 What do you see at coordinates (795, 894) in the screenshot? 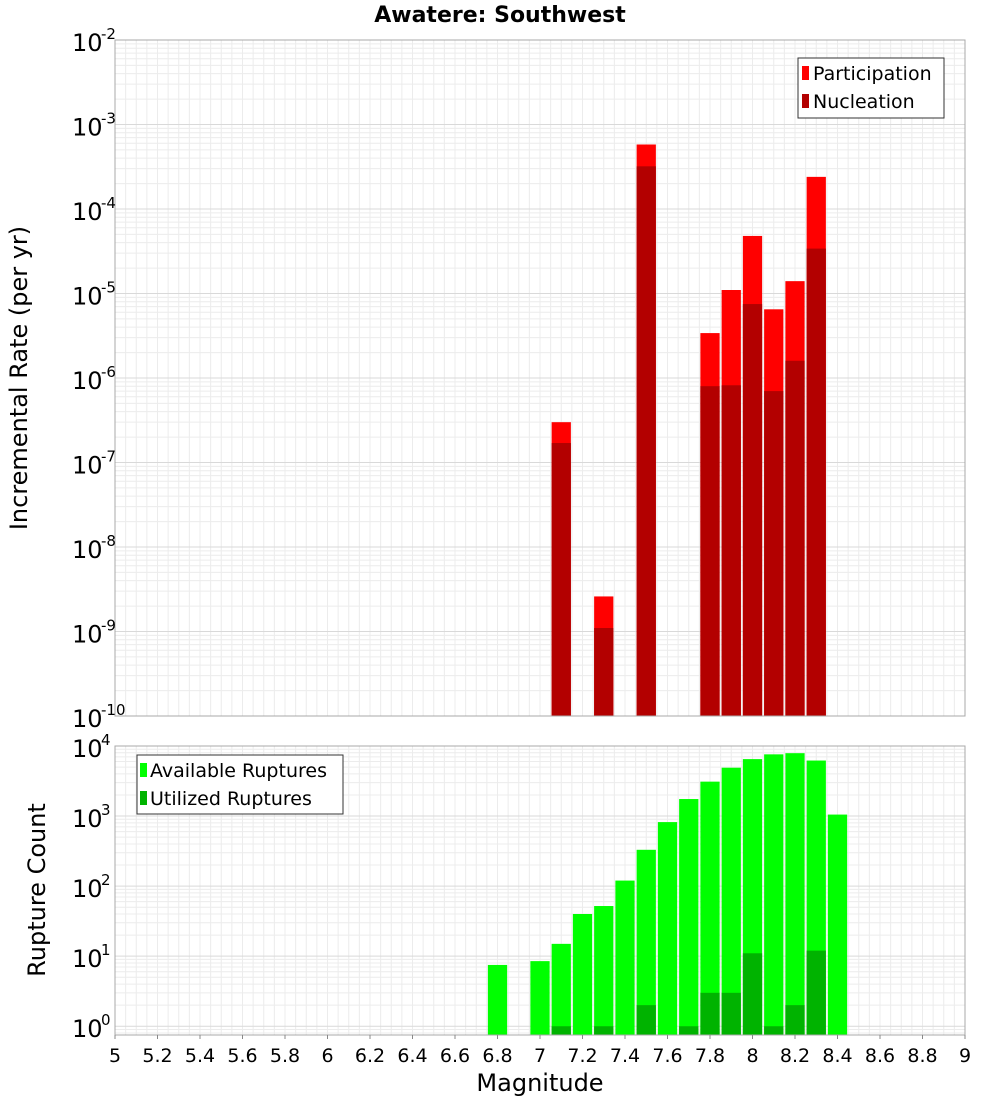
I see `count-bar-available-ruptures-8.2` at bounding box center [795, 894].